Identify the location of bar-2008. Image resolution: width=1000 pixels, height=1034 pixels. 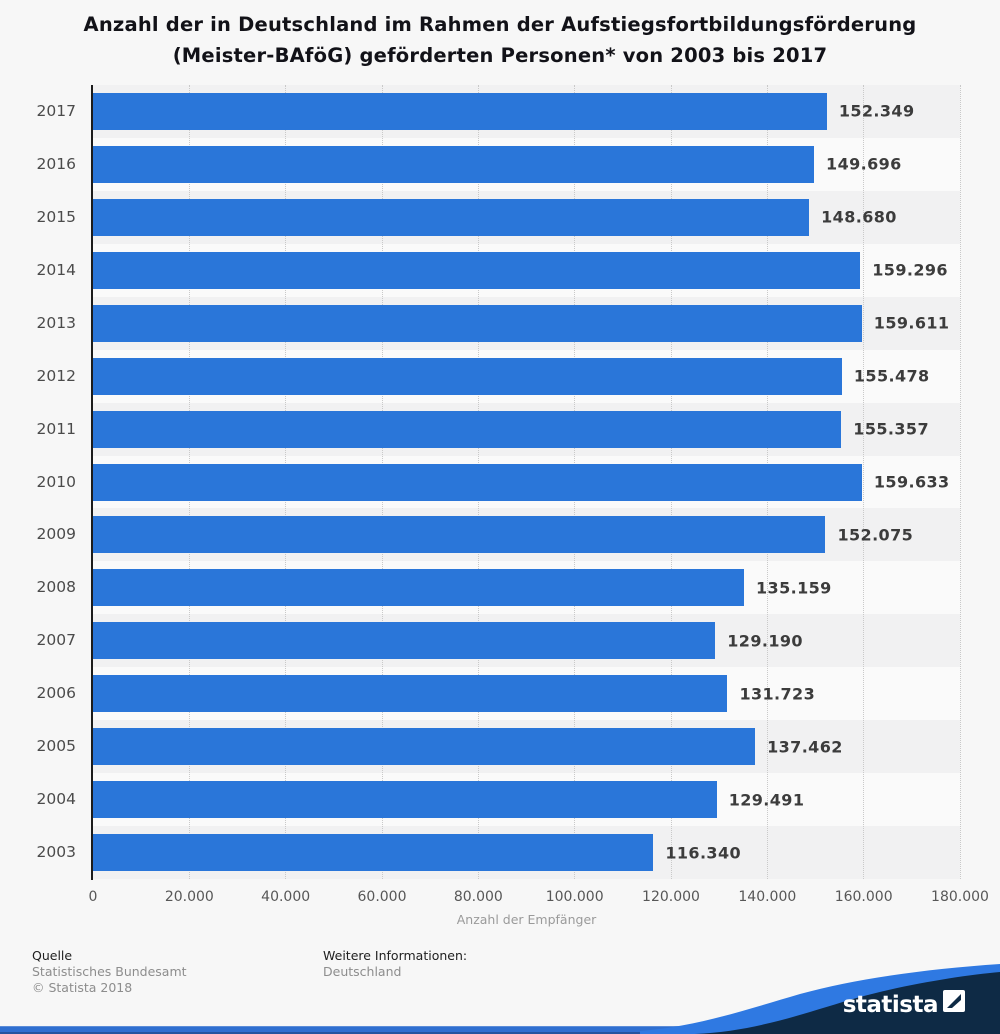
(419, 588).